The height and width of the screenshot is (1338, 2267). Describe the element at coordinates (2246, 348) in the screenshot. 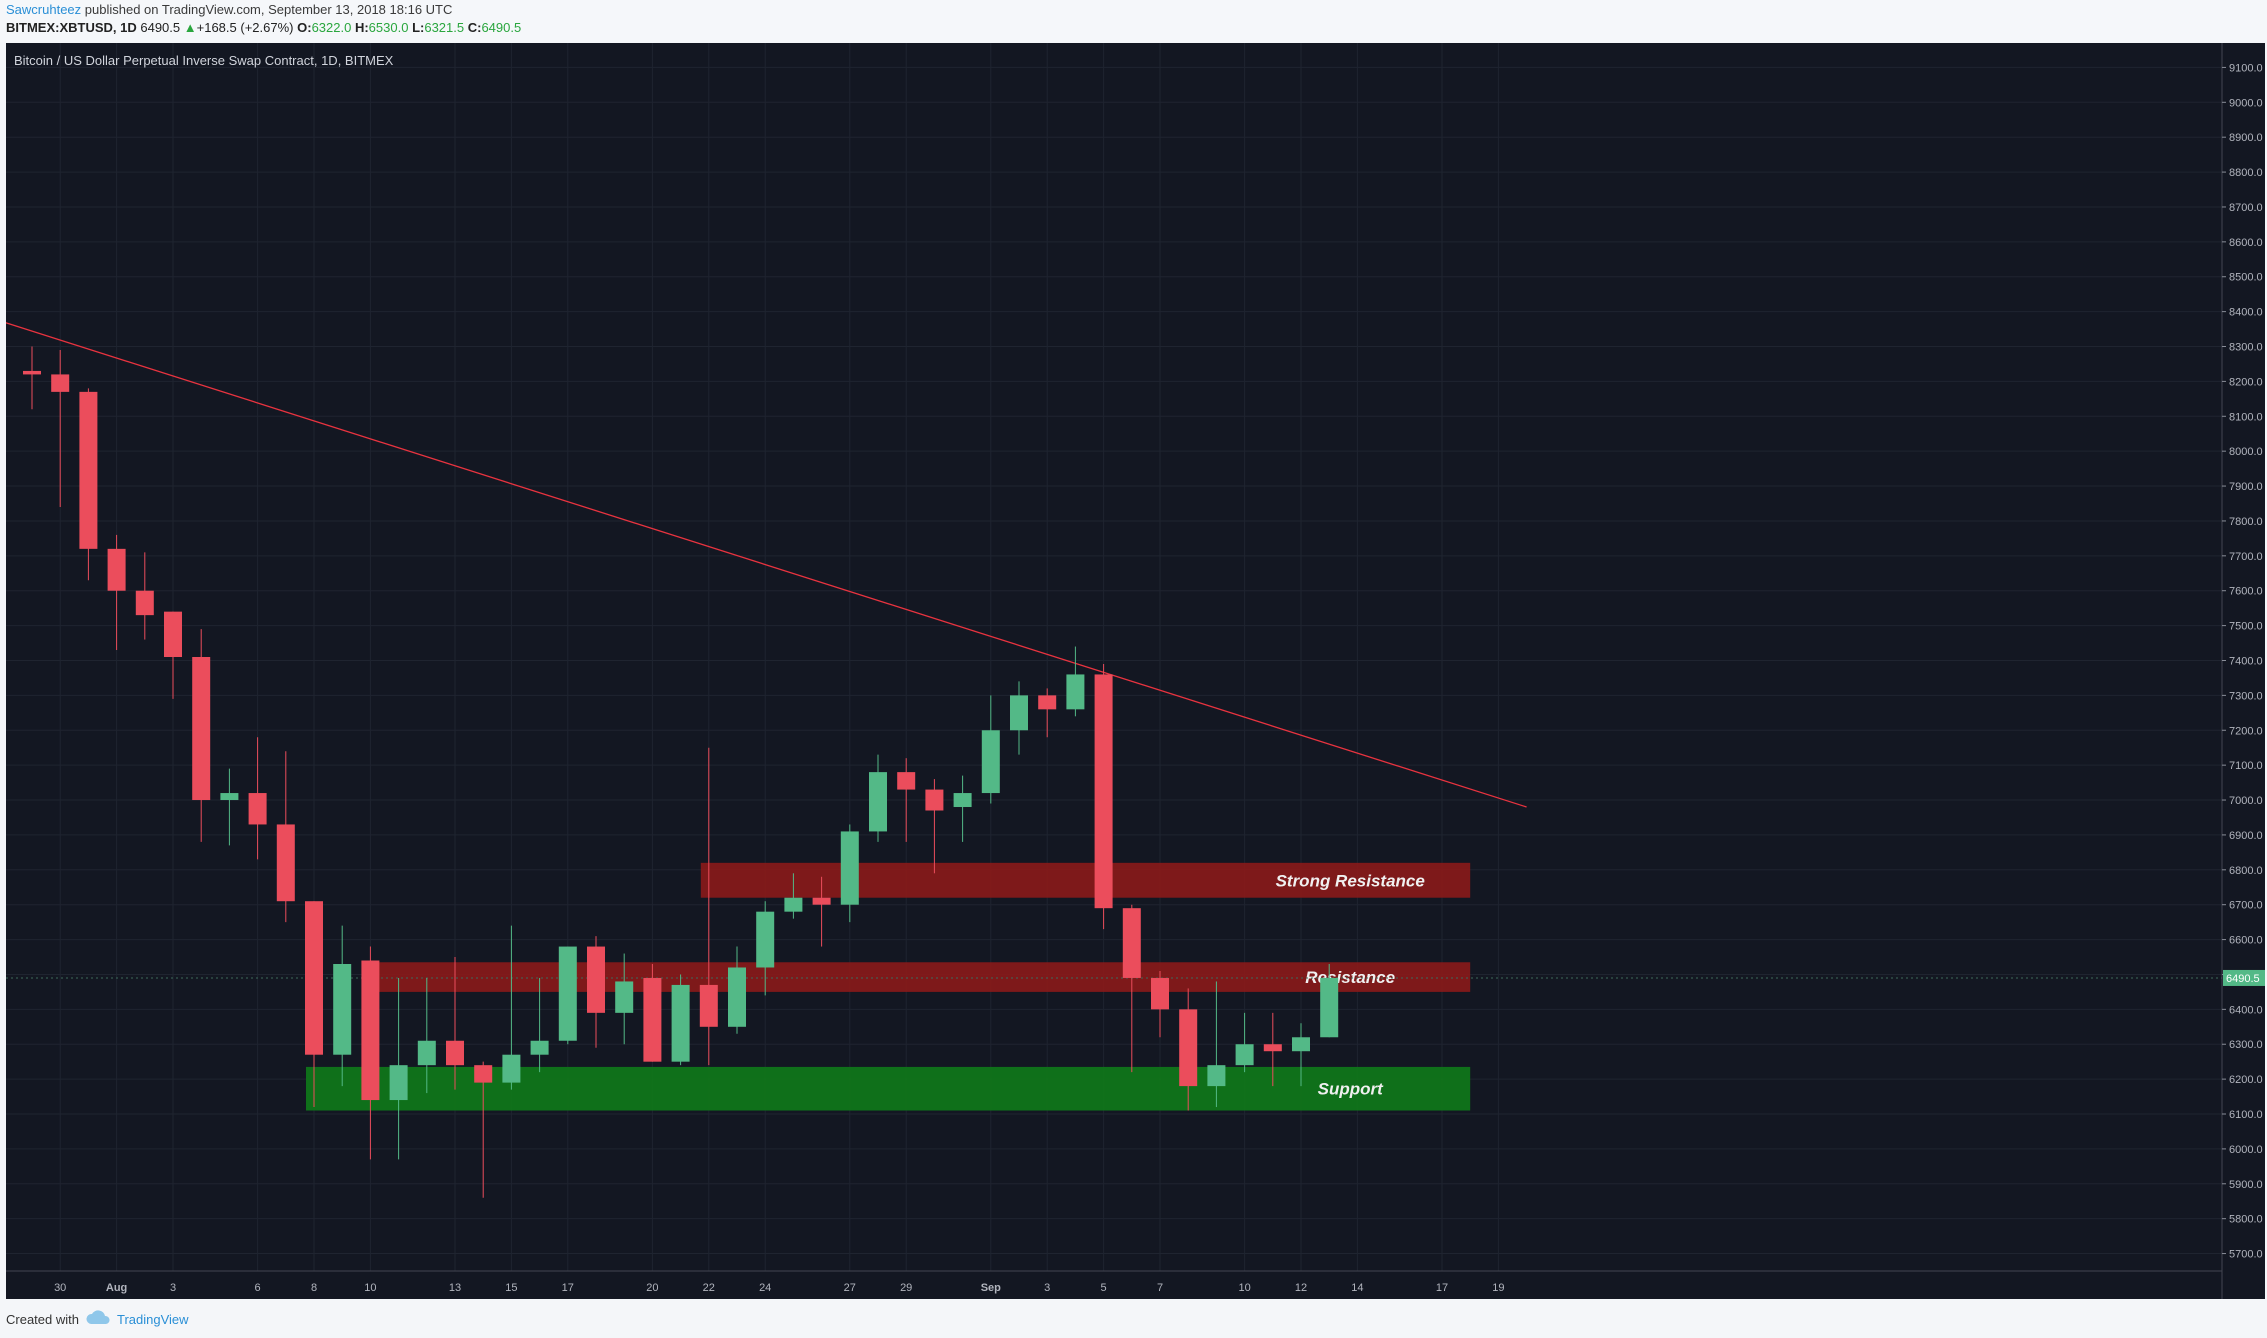

I see `price-tick-label: 8300.0` at that location.